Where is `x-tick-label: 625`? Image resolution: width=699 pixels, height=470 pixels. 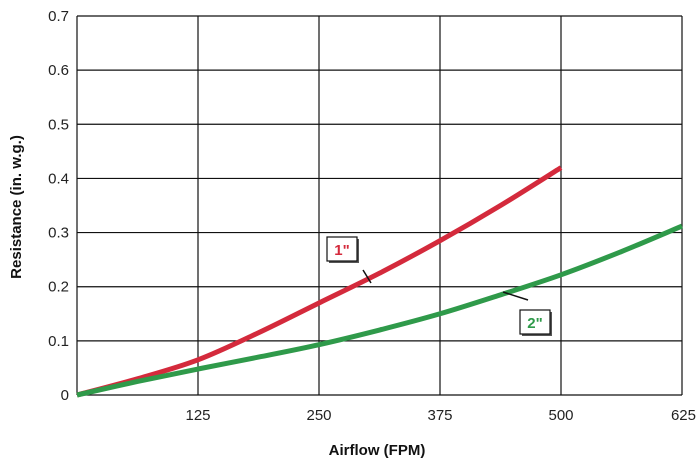
x-tick-label: 625 is located at coordinates (683, 415).